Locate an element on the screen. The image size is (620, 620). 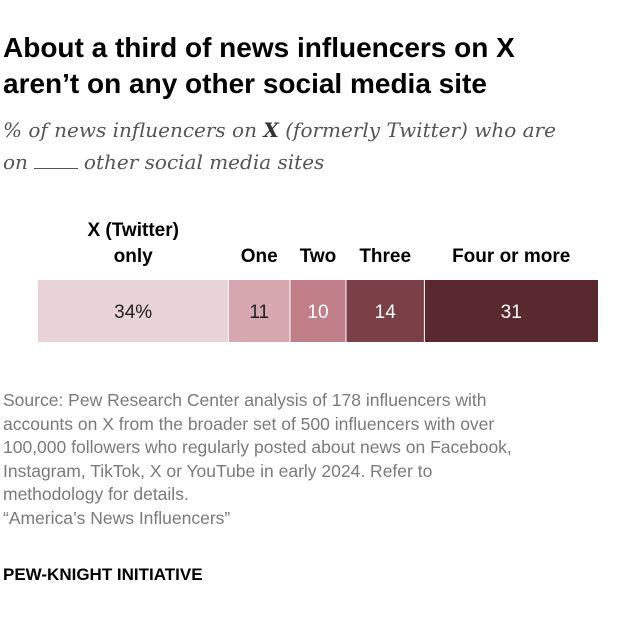
subtitle-line-2: on other social media sites is located at coordinates (308, 162).